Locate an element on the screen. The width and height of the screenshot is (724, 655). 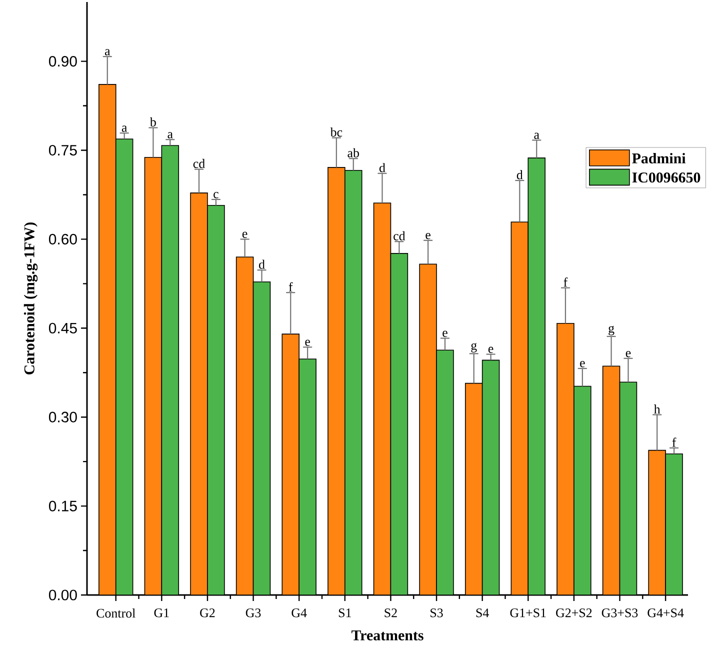
x-tick-label: G3 is located at coordinates (253, 613).